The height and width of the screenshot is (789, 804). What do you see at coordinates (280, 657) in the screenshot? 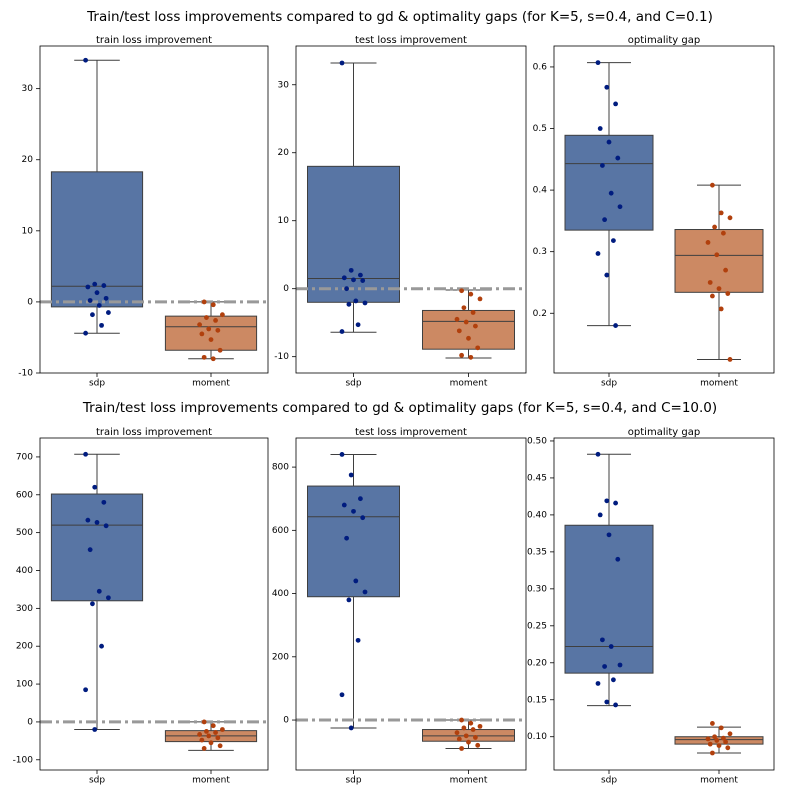
I see `y-tick-label: 200` at bounding box center [280, 657].